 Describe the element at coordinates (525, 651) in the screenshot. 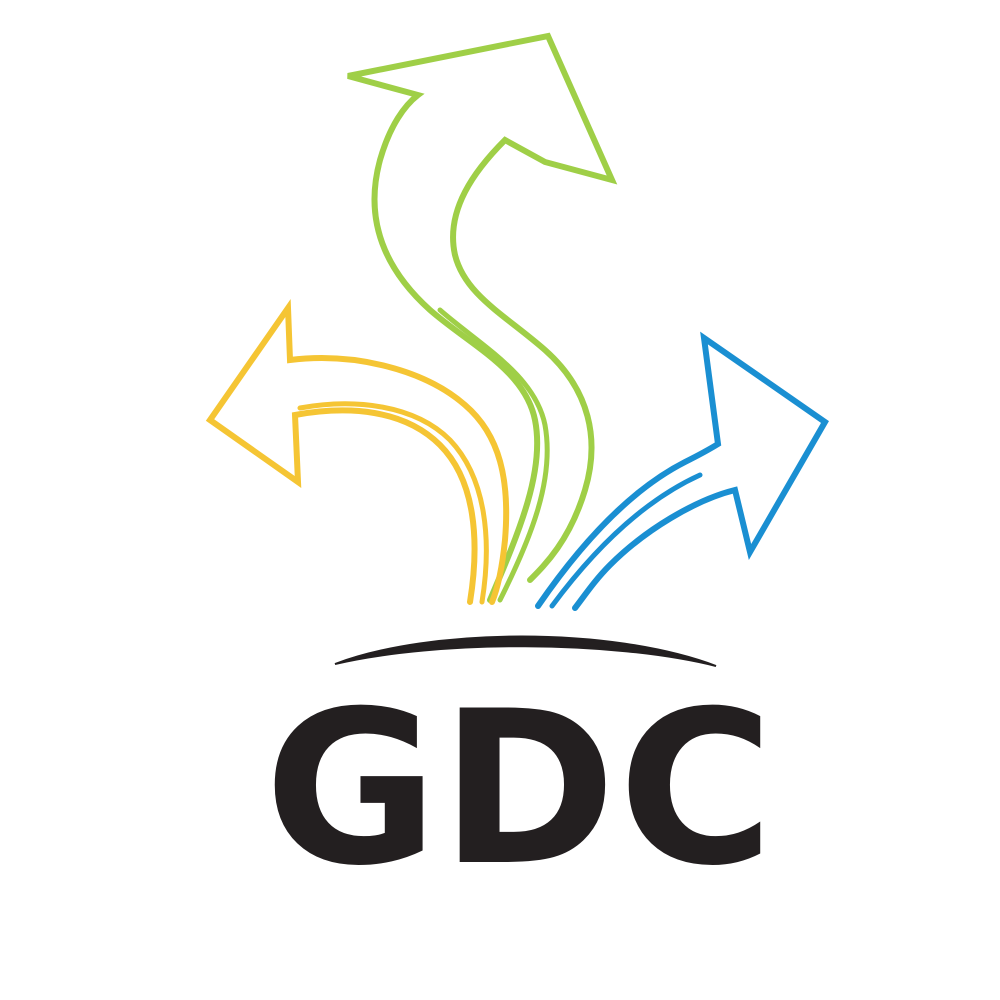

I see `horizon-arc` at that location.